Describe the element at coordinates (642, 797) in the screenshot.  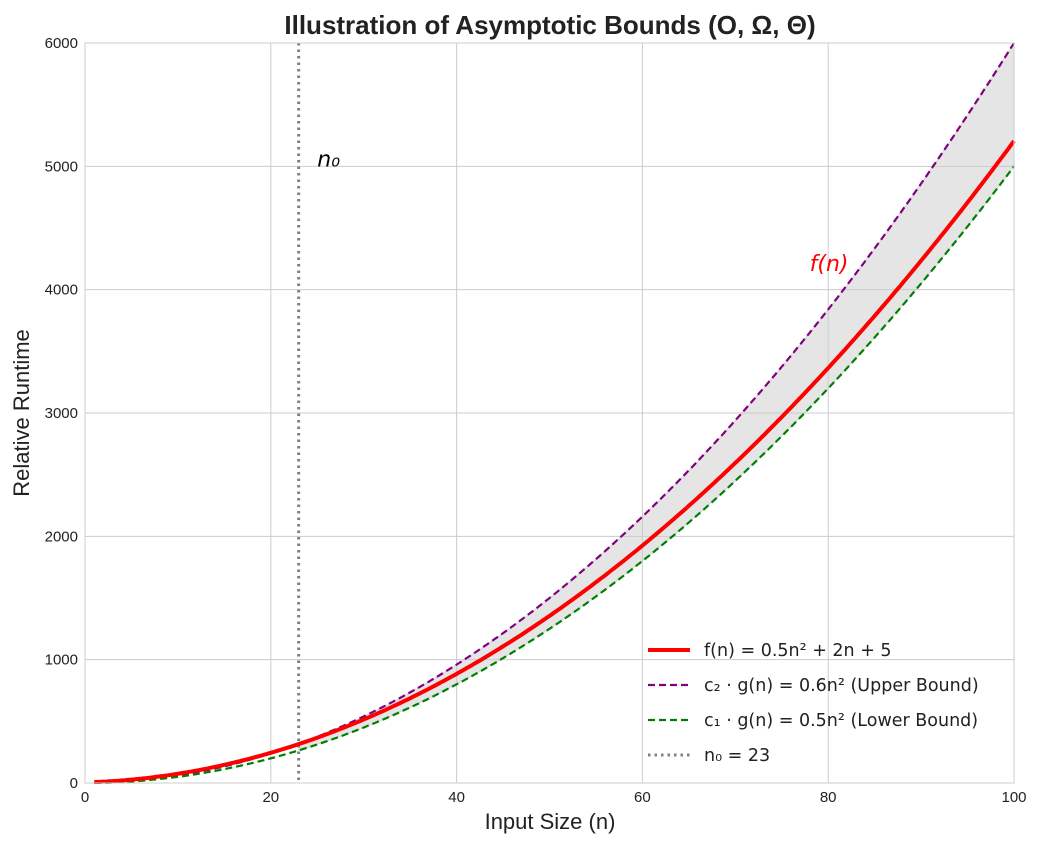
I see `x-tick-label: 60` at that location.